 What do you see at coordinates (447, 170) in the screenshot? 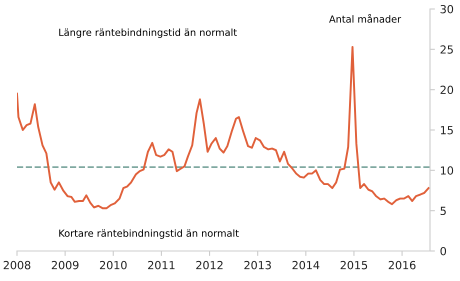
I see `y-tick-label: 10` at bounding box center [447, 170].